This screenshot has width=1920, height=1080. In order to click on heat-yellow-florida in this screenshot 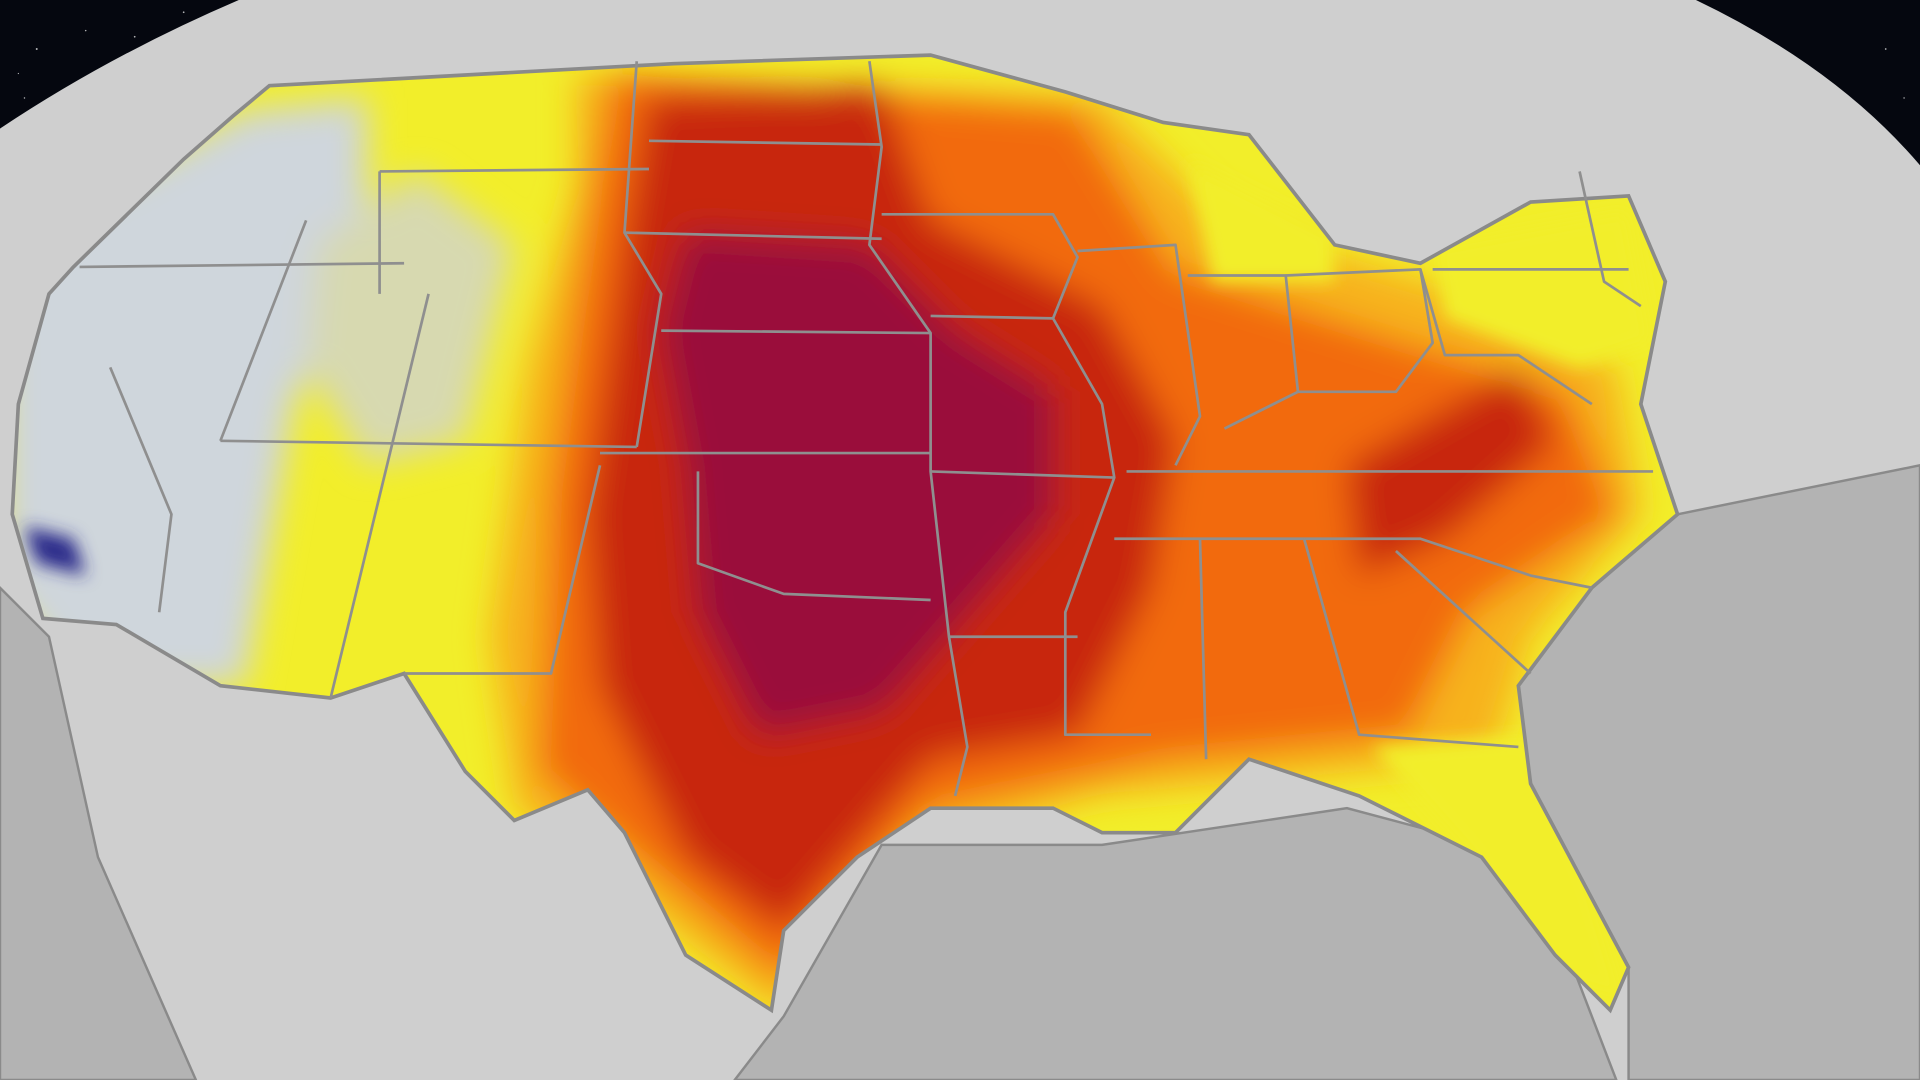, I will do `click(1500, 869)`.